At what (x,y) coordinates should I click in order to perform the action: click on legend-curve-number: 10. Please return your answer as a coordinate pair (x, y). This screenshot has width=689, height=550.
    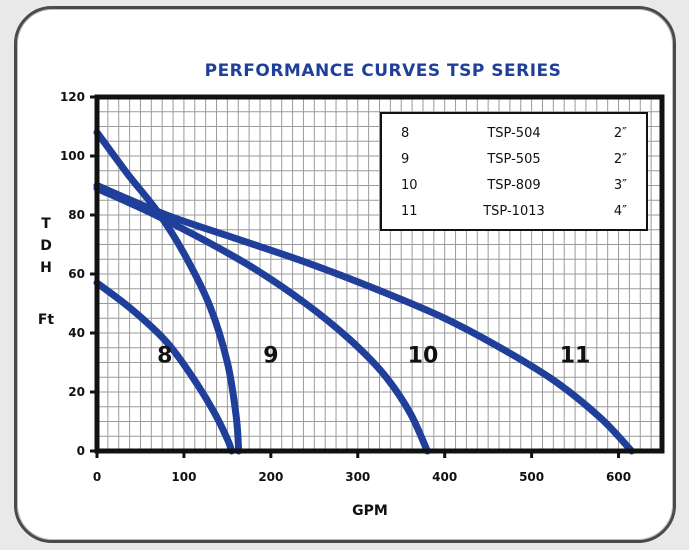
    Looking at the image, I should click on (409, 185).